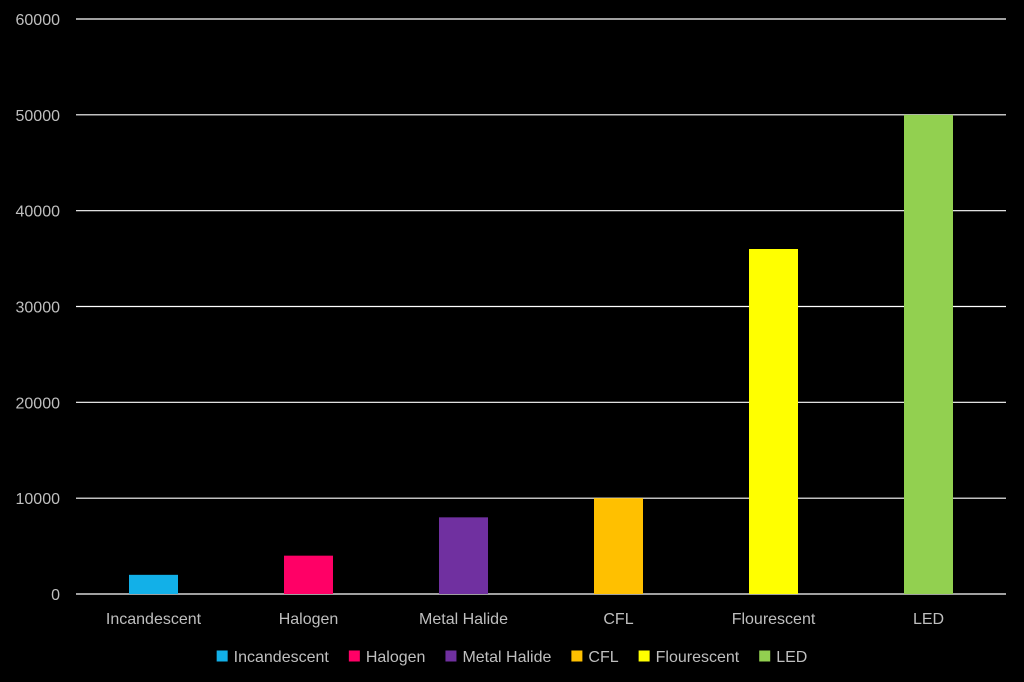 The height and width of the screenshot is (682, 1024). I want to click on x-tick-label-cfl: CFL, so click(618, 619).